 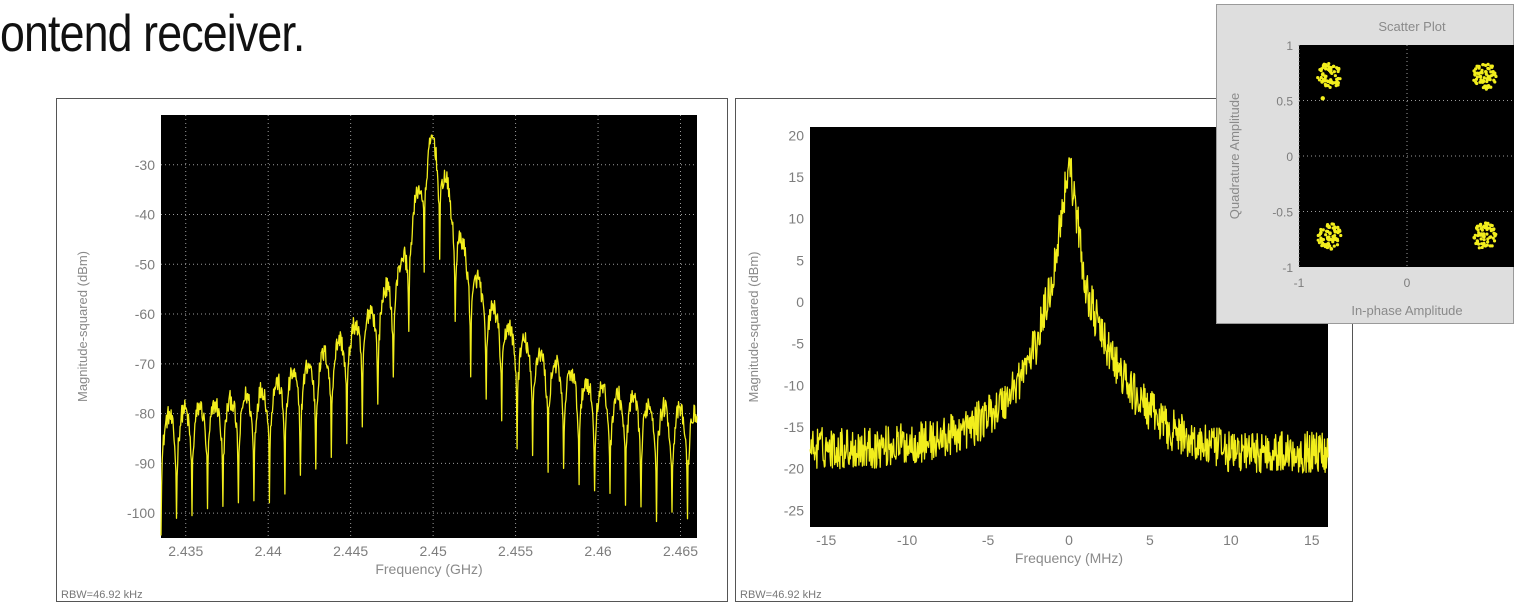 I want to click on y-tick-label: -70, so click(x=145, y=364).